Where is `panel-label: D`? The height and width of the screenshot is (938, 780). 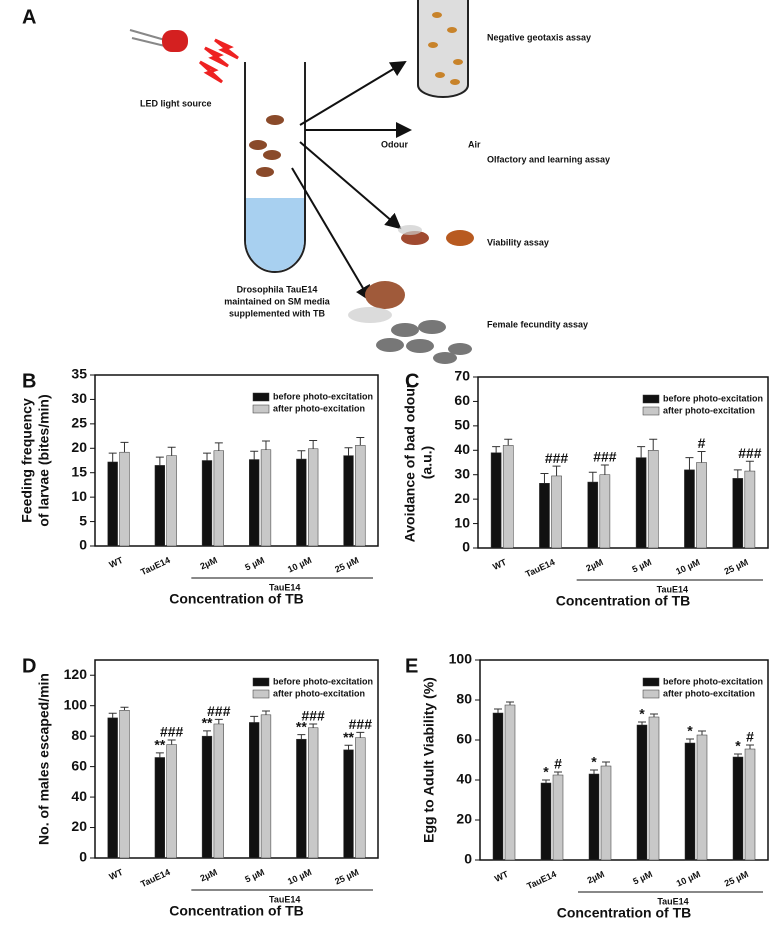
panel-label: D is located at coordinates (29, 666).